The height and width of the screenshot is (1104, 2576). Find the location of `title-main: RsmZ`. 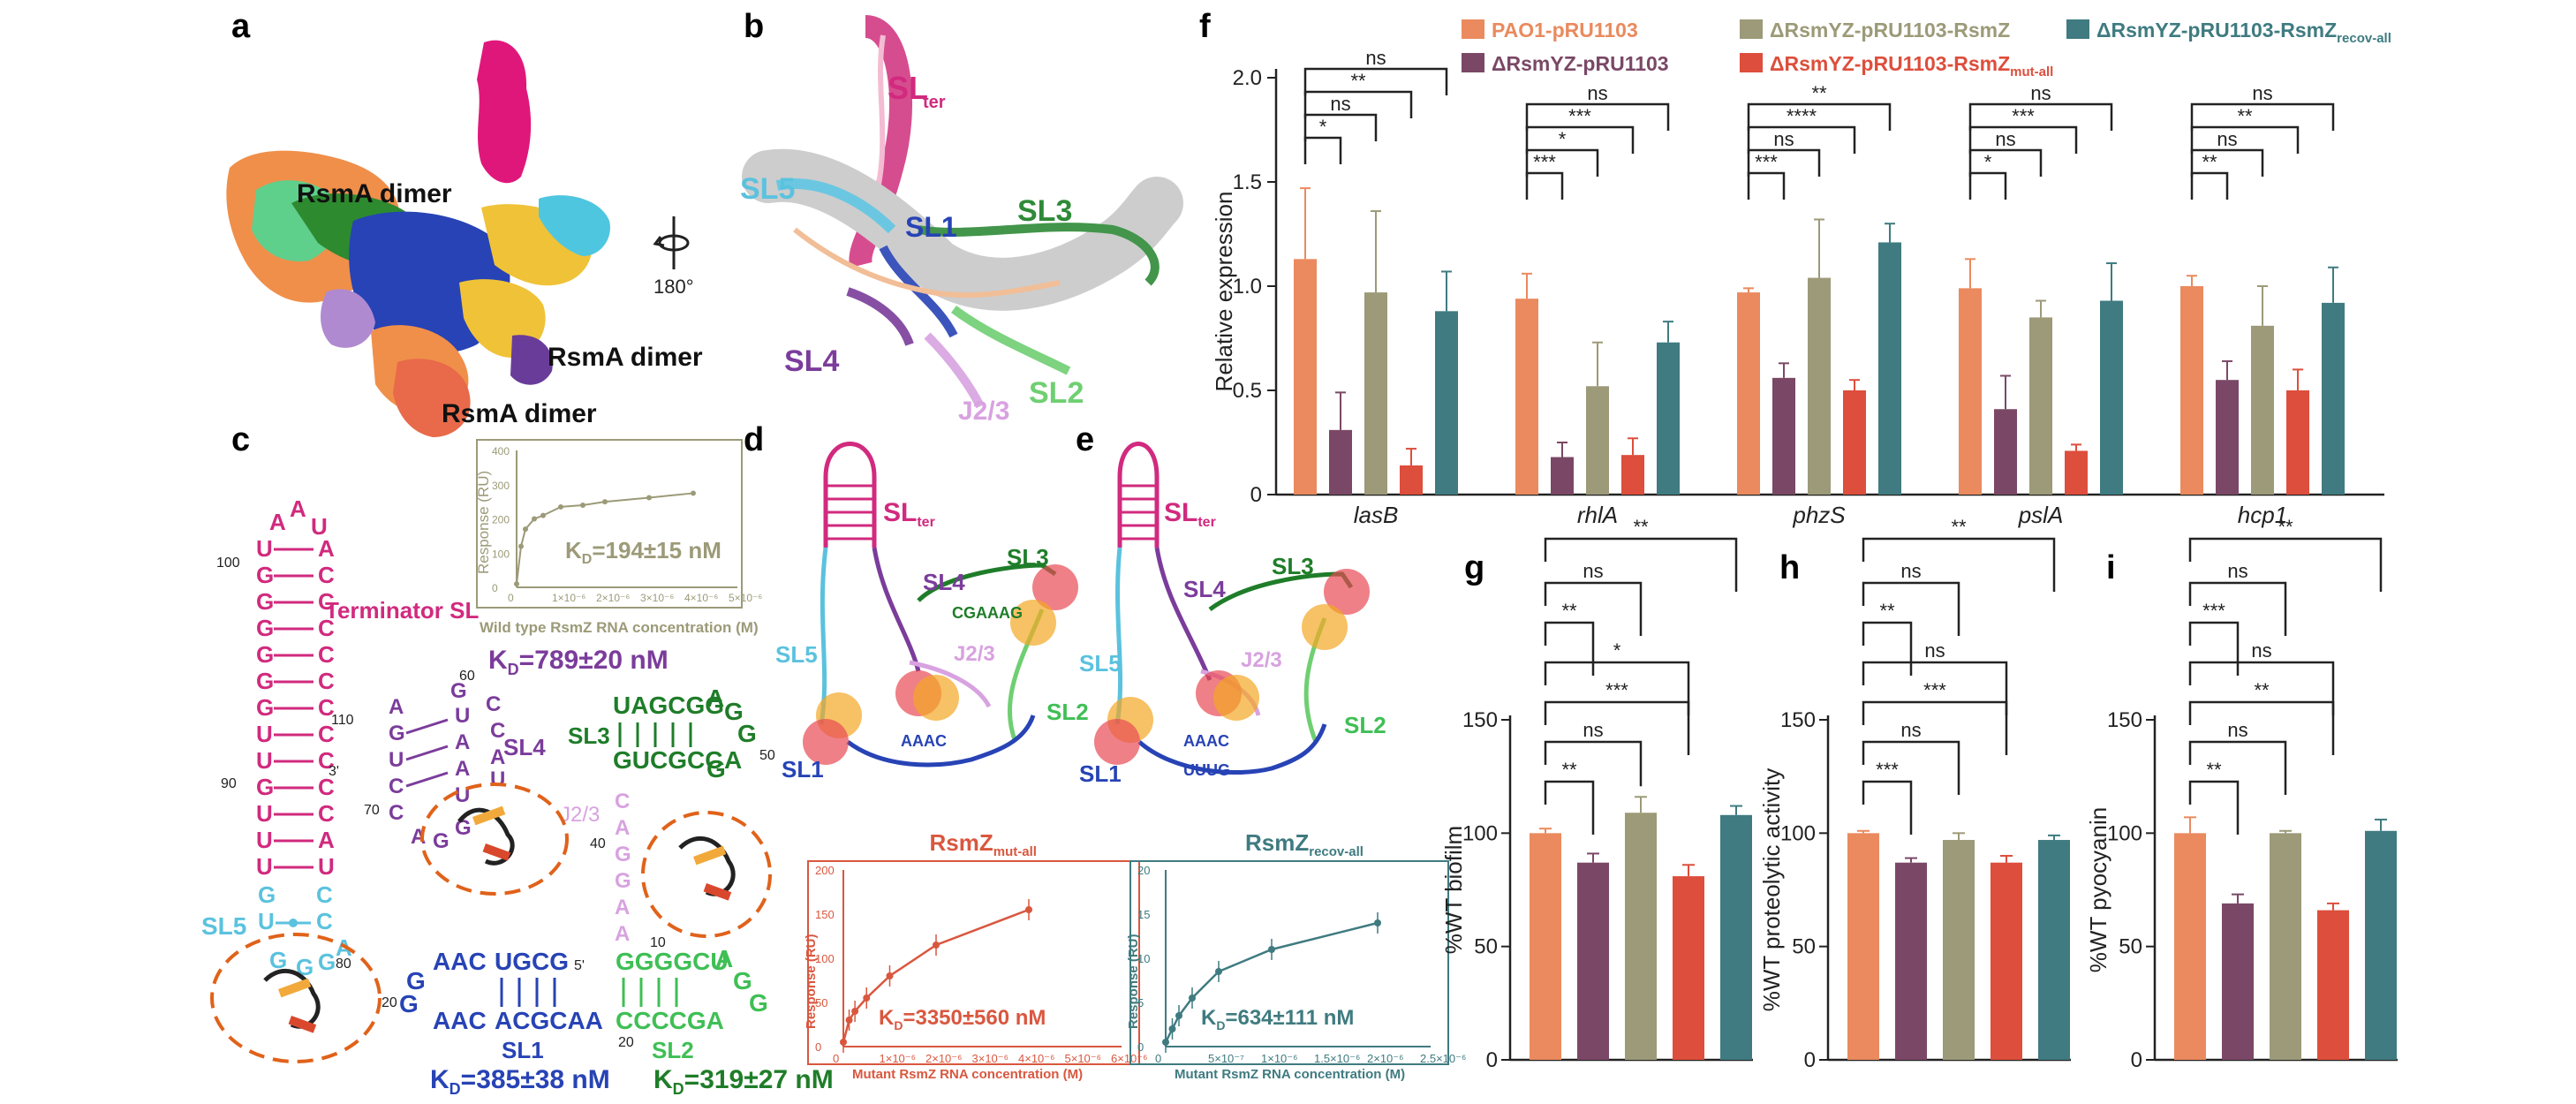

title-main: RsmZ is located at coordinates (961, 842).